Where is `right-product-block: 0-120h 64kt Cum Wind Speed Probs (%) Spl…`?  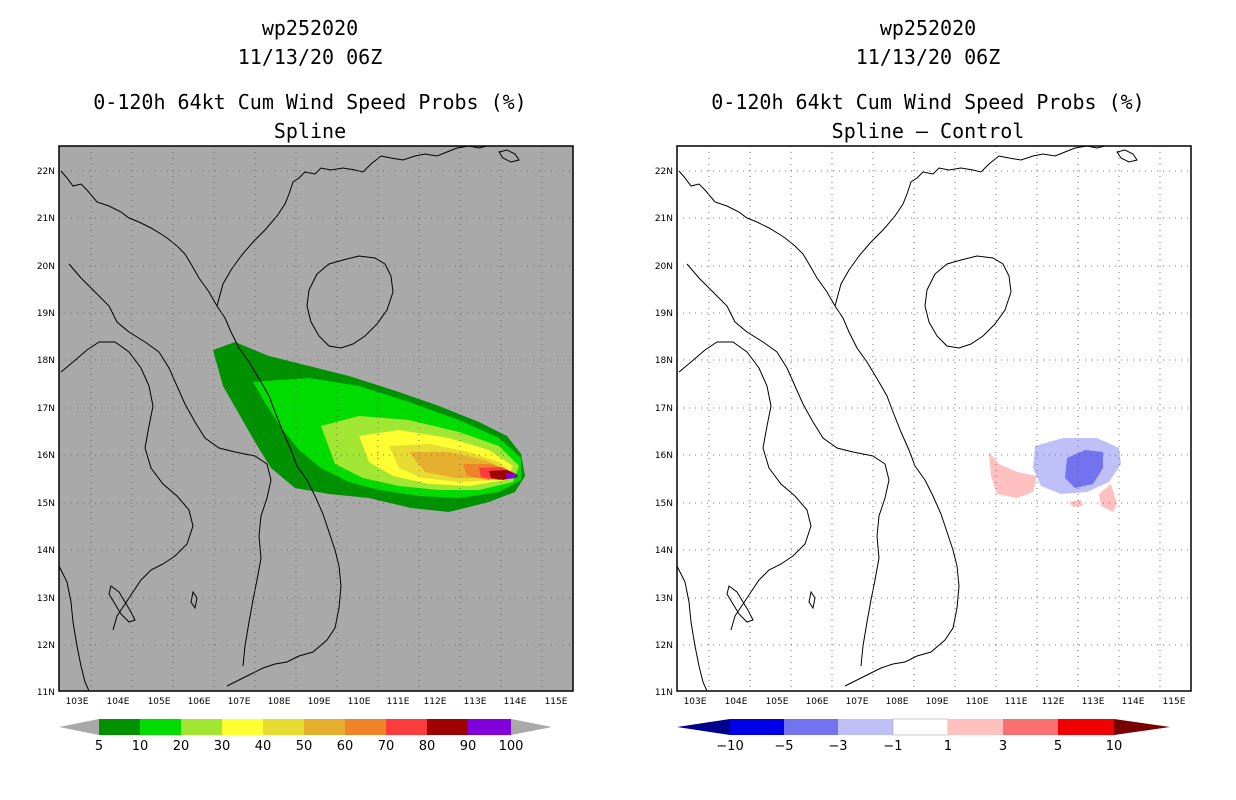 right-product-block: 0-120h 64kt Cum Wind Speed Probs (%) Spl… is located at coordinates (928, 117).